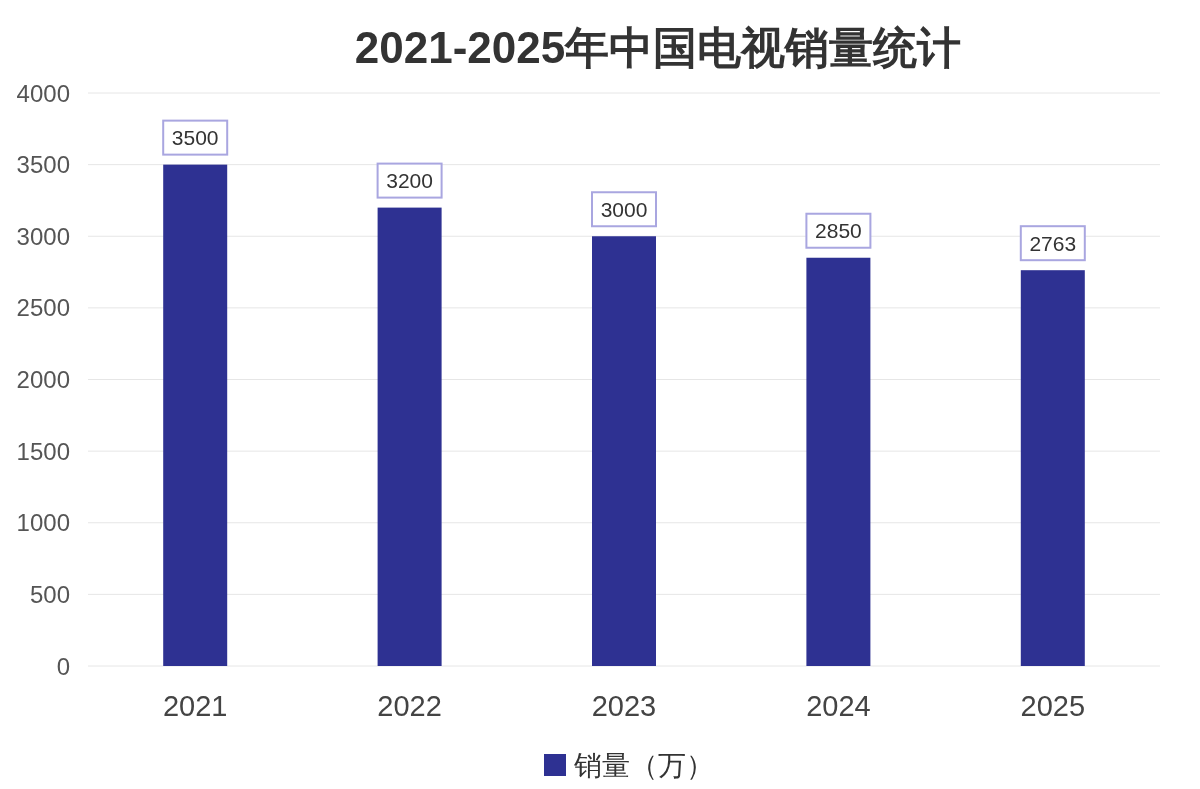 The width and height of the screenshot is (1200, 789). I want to click on y-tick-label: 1000, so click(43, 523).